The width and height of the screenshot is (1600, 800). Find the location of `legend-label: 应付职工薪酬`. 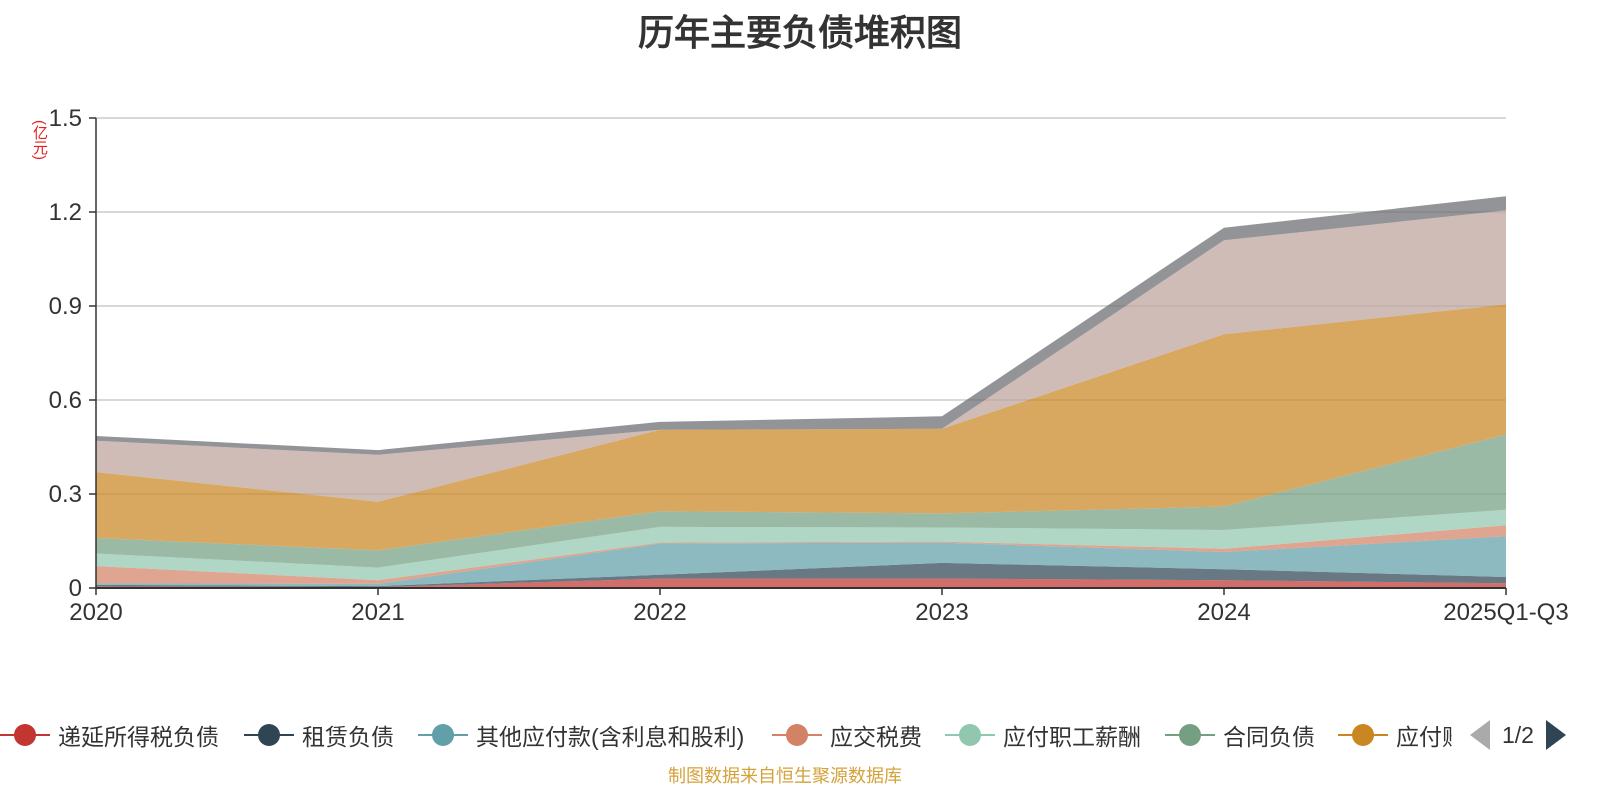

legend-label: 应付职工薪酬 is located at coordinates (1072, 737).